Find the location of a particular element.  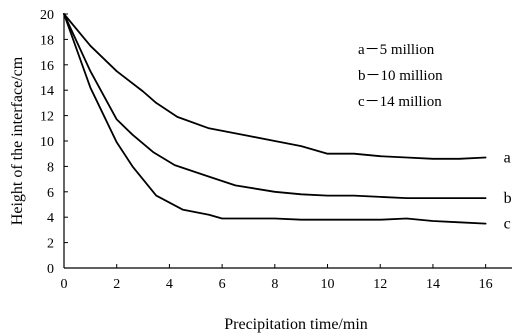

y-tick-label: 0 is located at coordinates (50, 269).